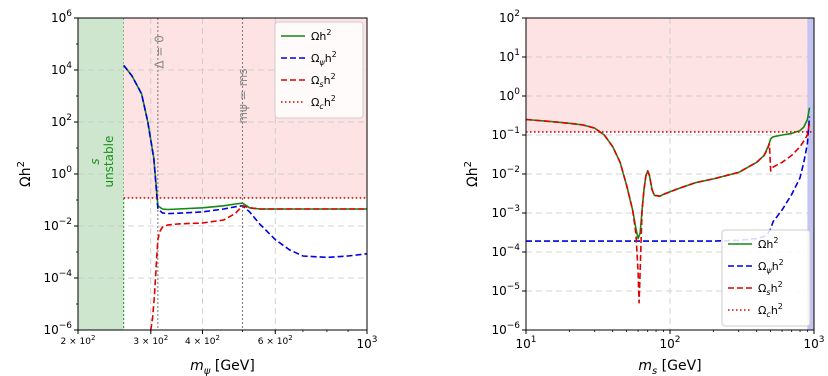 This screenshot has width=828, height=376. I want to click on y-tick-label: 10⁻¹, so click(505, 134).